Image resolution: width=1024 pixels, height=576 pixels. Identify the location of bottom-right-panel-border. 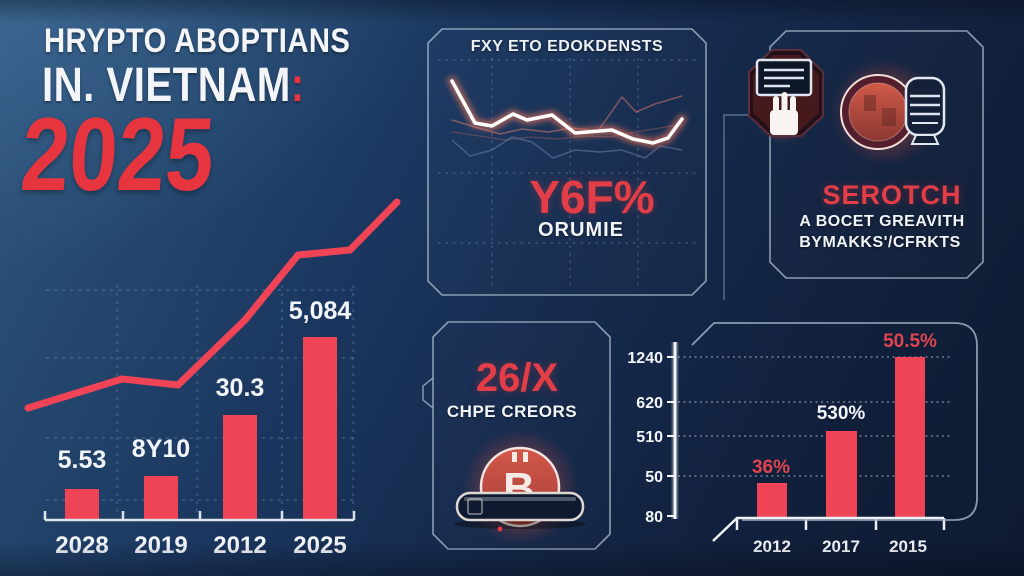
(834, 421).